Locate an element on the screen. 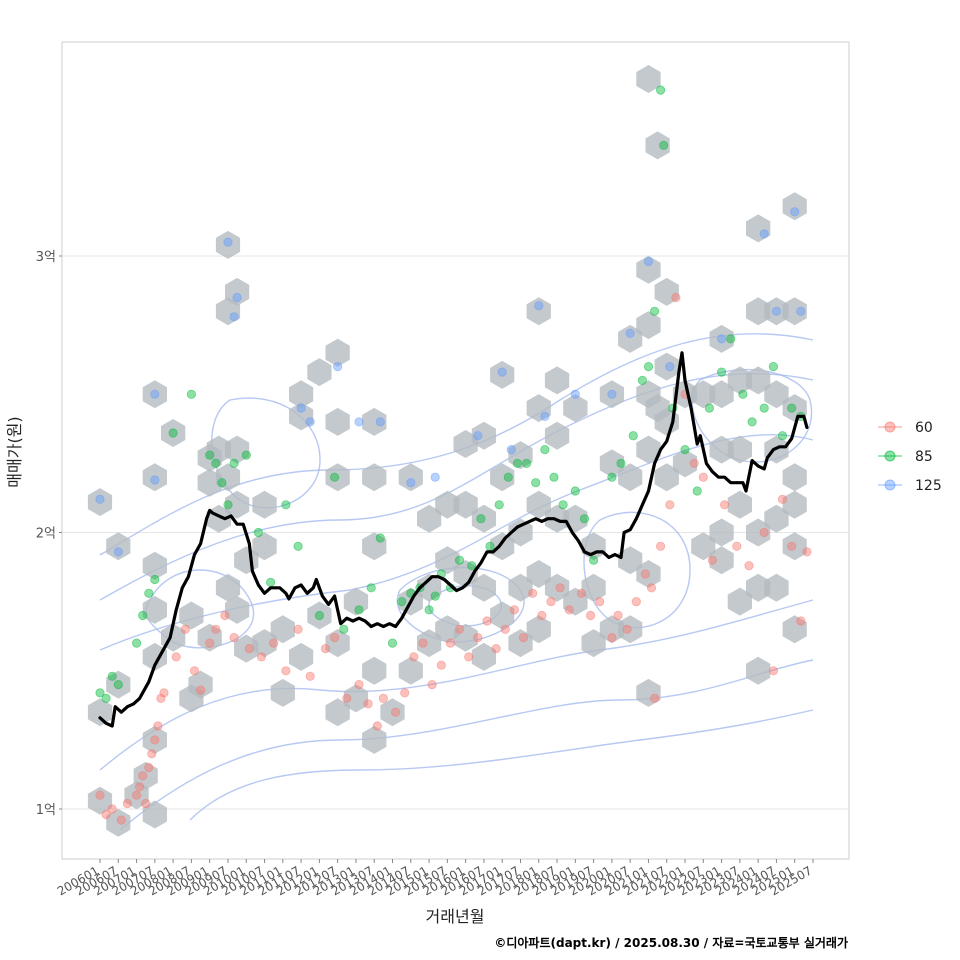 This screenshot has width=960, height=960. density-contour is located at coordinates (466, 745).